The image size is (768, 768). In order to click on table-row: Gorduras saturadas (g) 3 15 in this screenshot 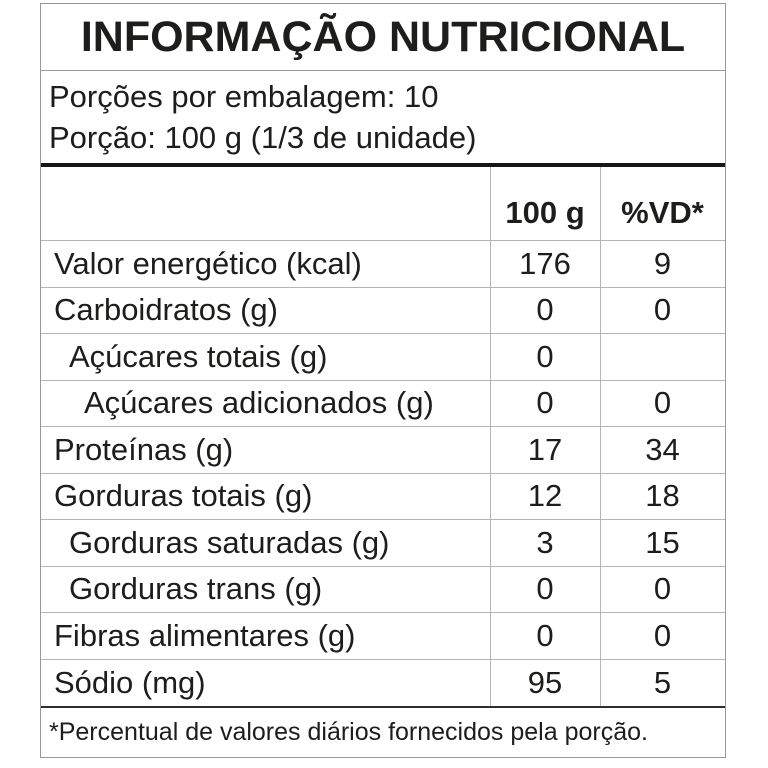, I will do `click(383, 543)`.